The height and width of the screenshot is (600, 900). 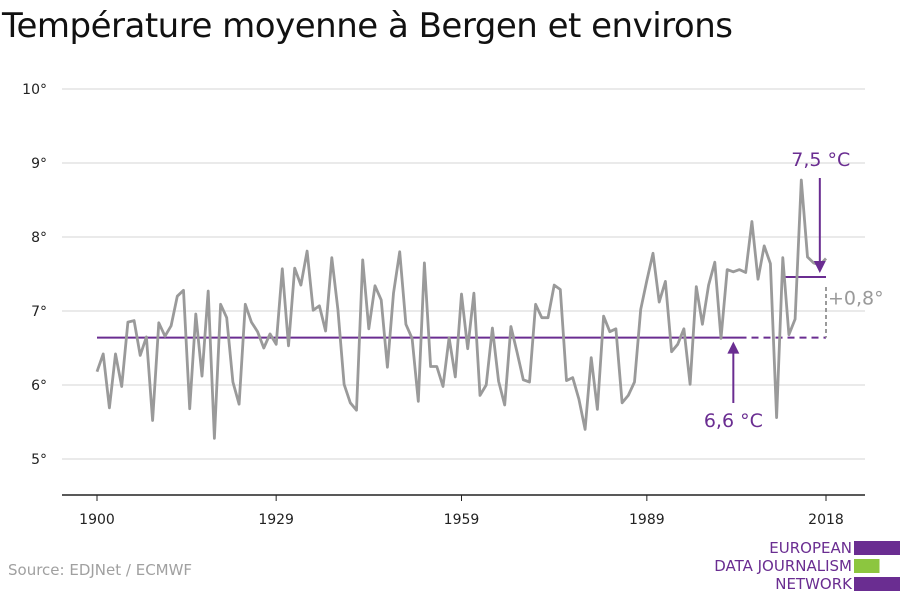 What do you see at coordinates (819, 266) in the screenshot?
I see `recent-arrow-head` at bounding box center [819, 266].